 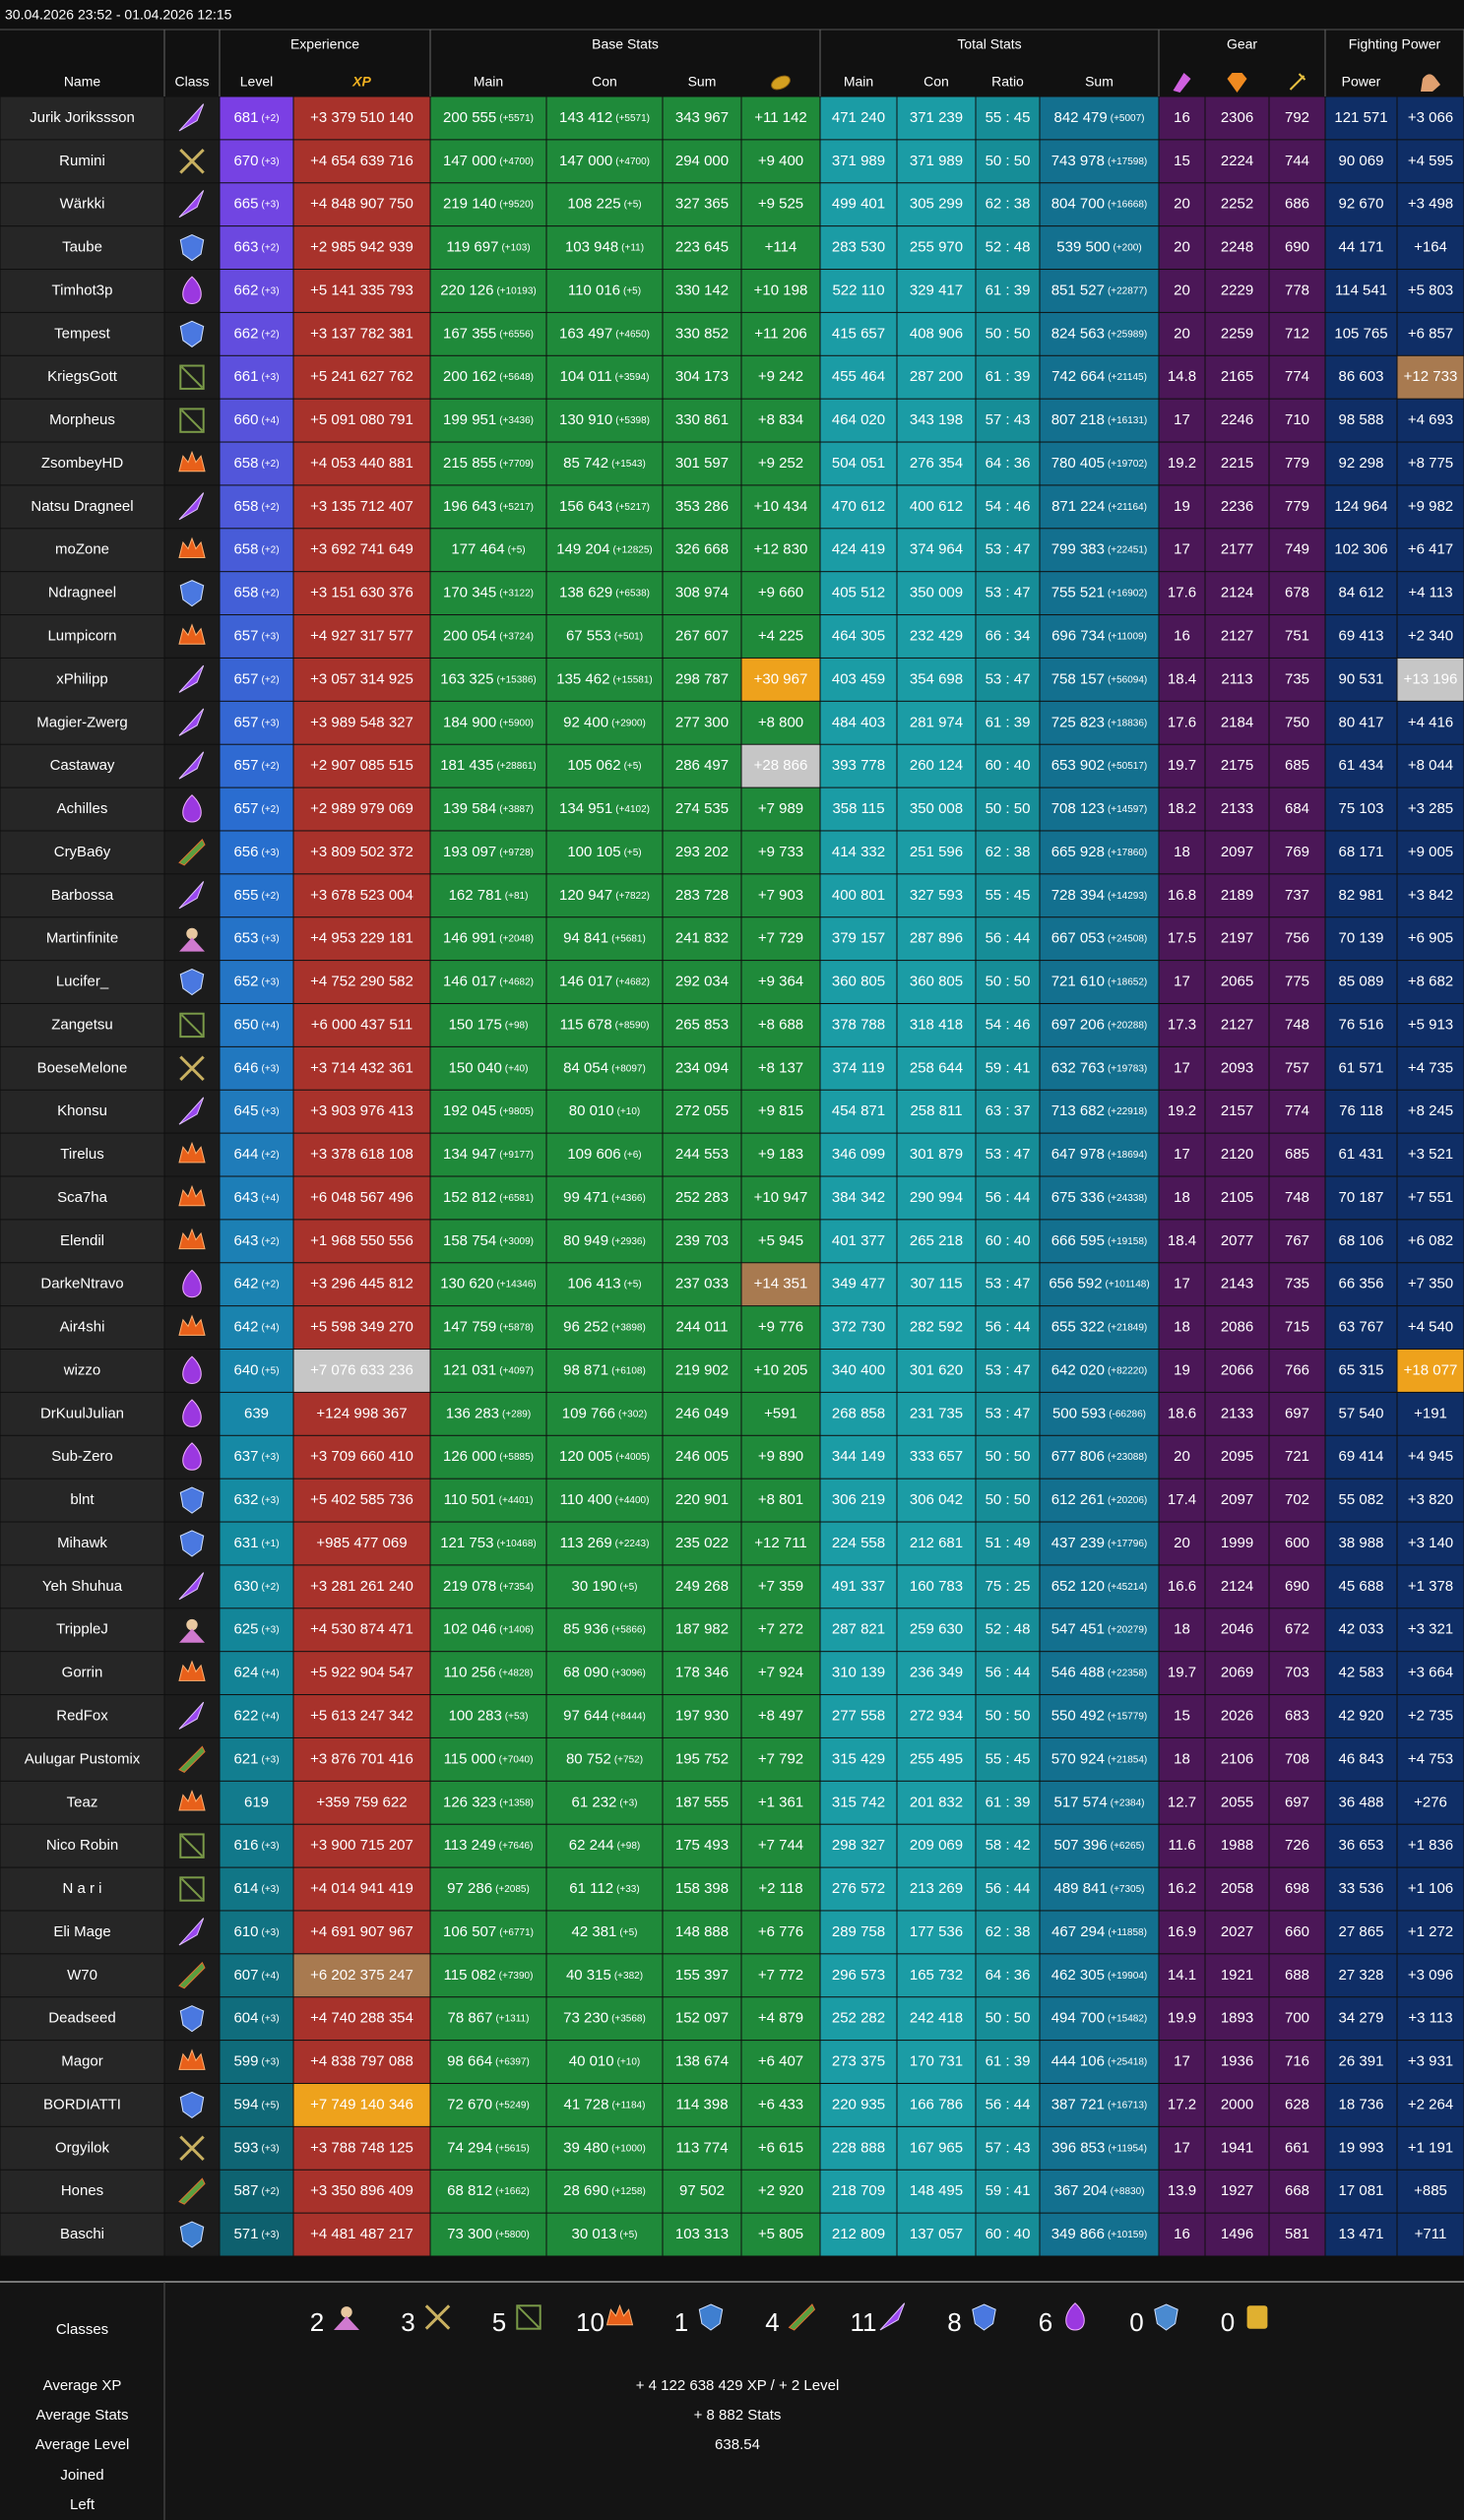 What do you see at coordinates (361, 82) in the screenshot?
I see `column-header: XP` at bounding box center [361, 82].